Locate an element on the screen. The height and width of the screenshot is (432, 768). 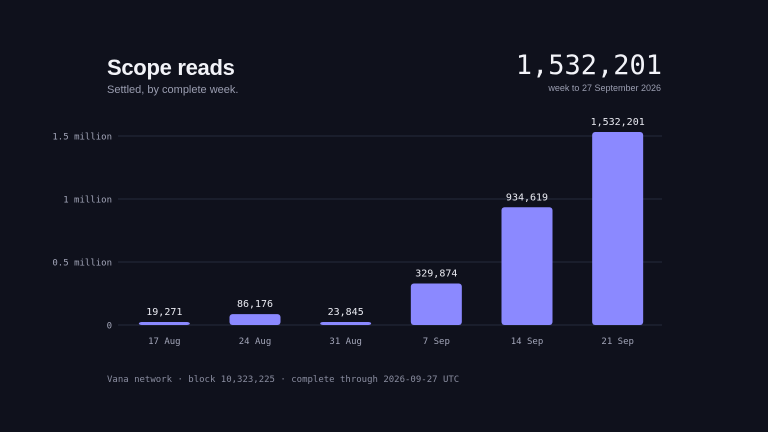
headline-caption: week to 27 September 2026 is located at coordinates (604, 88).